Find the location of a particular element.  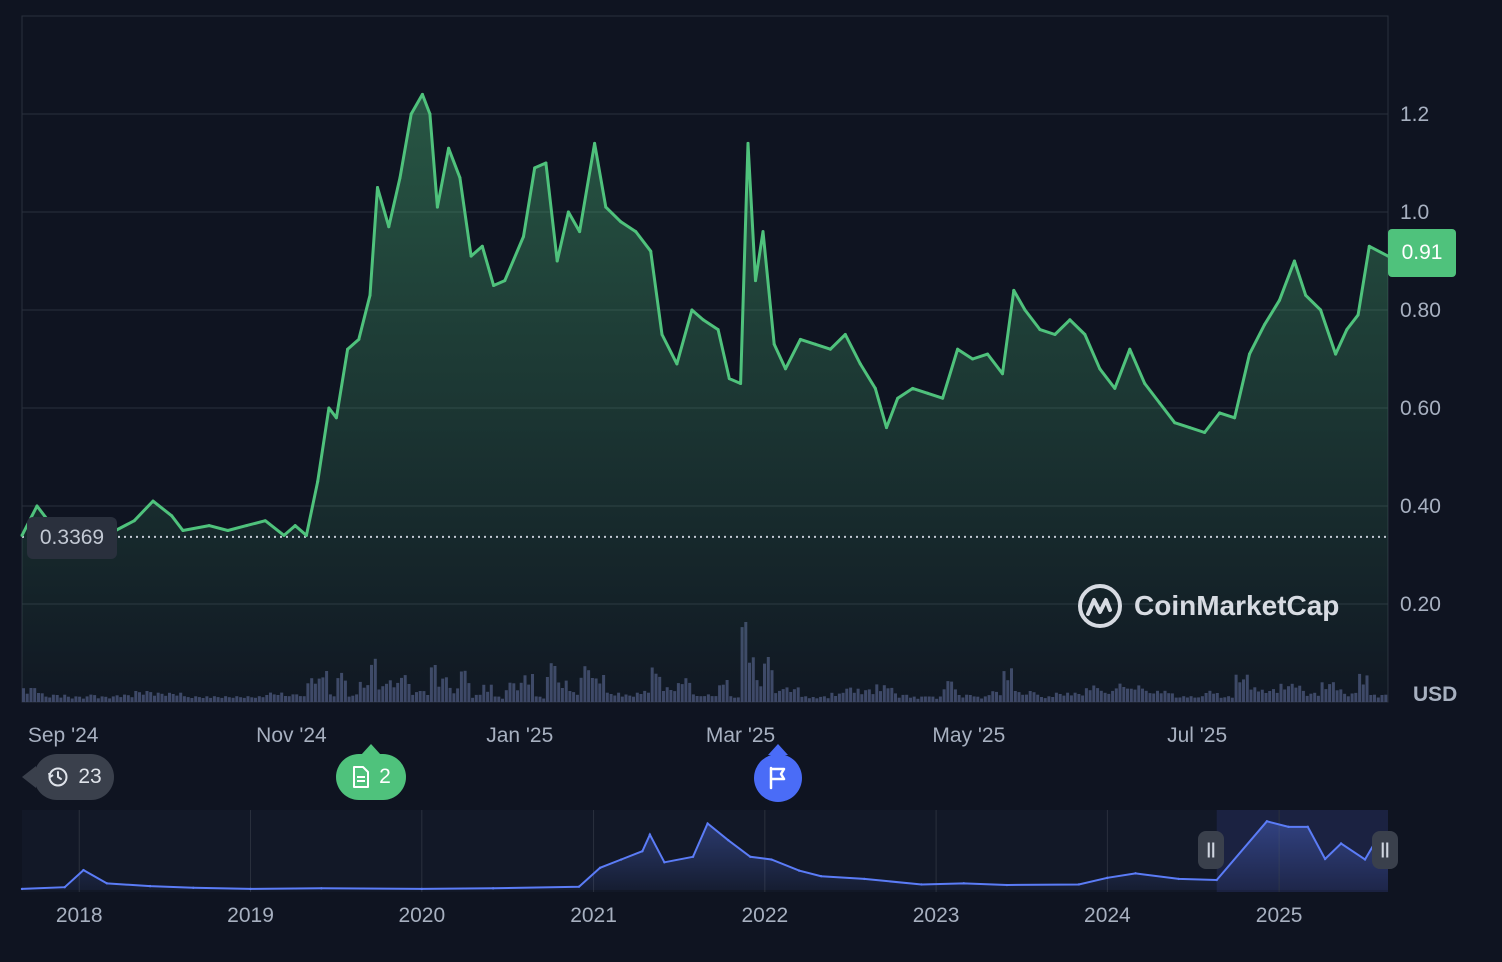

navigator-right-handle: || is located at coordinates (1385, 850).